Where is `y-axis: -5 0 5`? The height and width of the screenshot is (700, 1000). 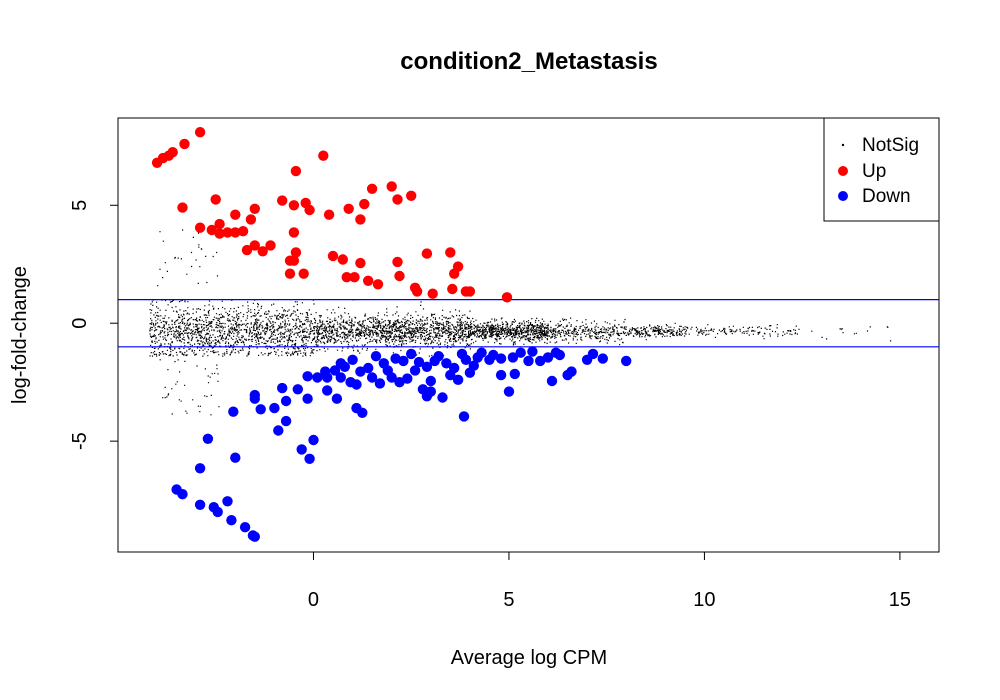 y-axis: -5 0 5 is located at coordinates (94, 325).